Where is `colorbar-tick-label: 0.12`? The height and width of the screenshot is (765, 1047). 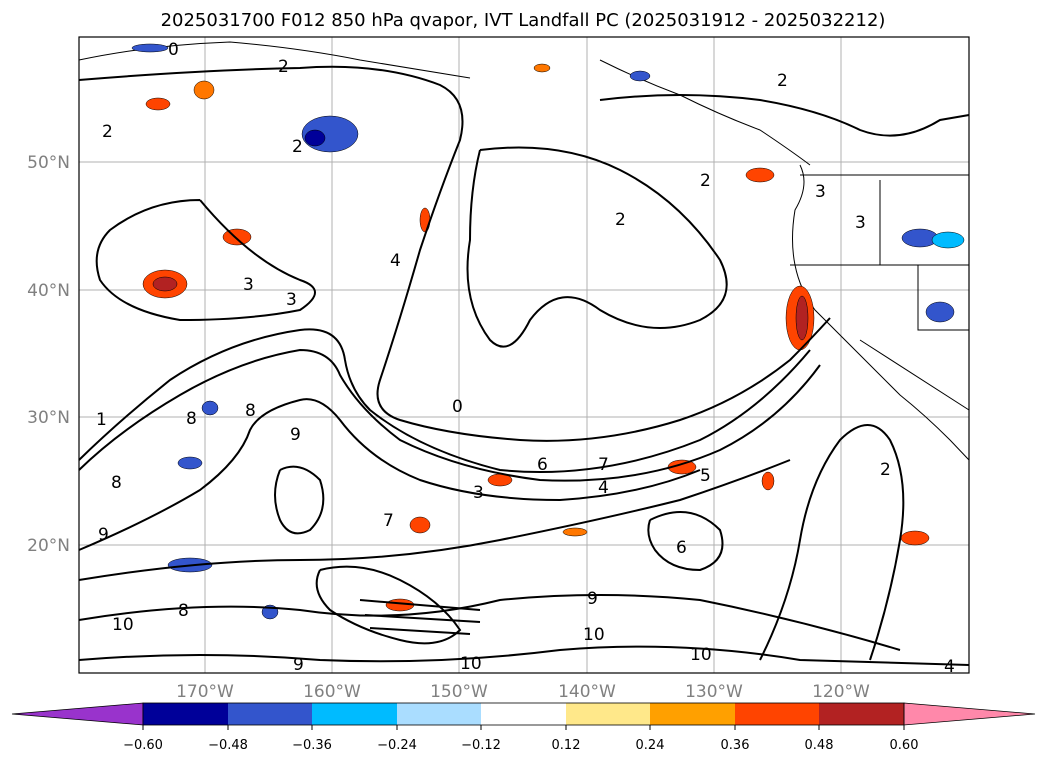 colorbar-tick-label: 0.12 is located at coordinates (566, 745).